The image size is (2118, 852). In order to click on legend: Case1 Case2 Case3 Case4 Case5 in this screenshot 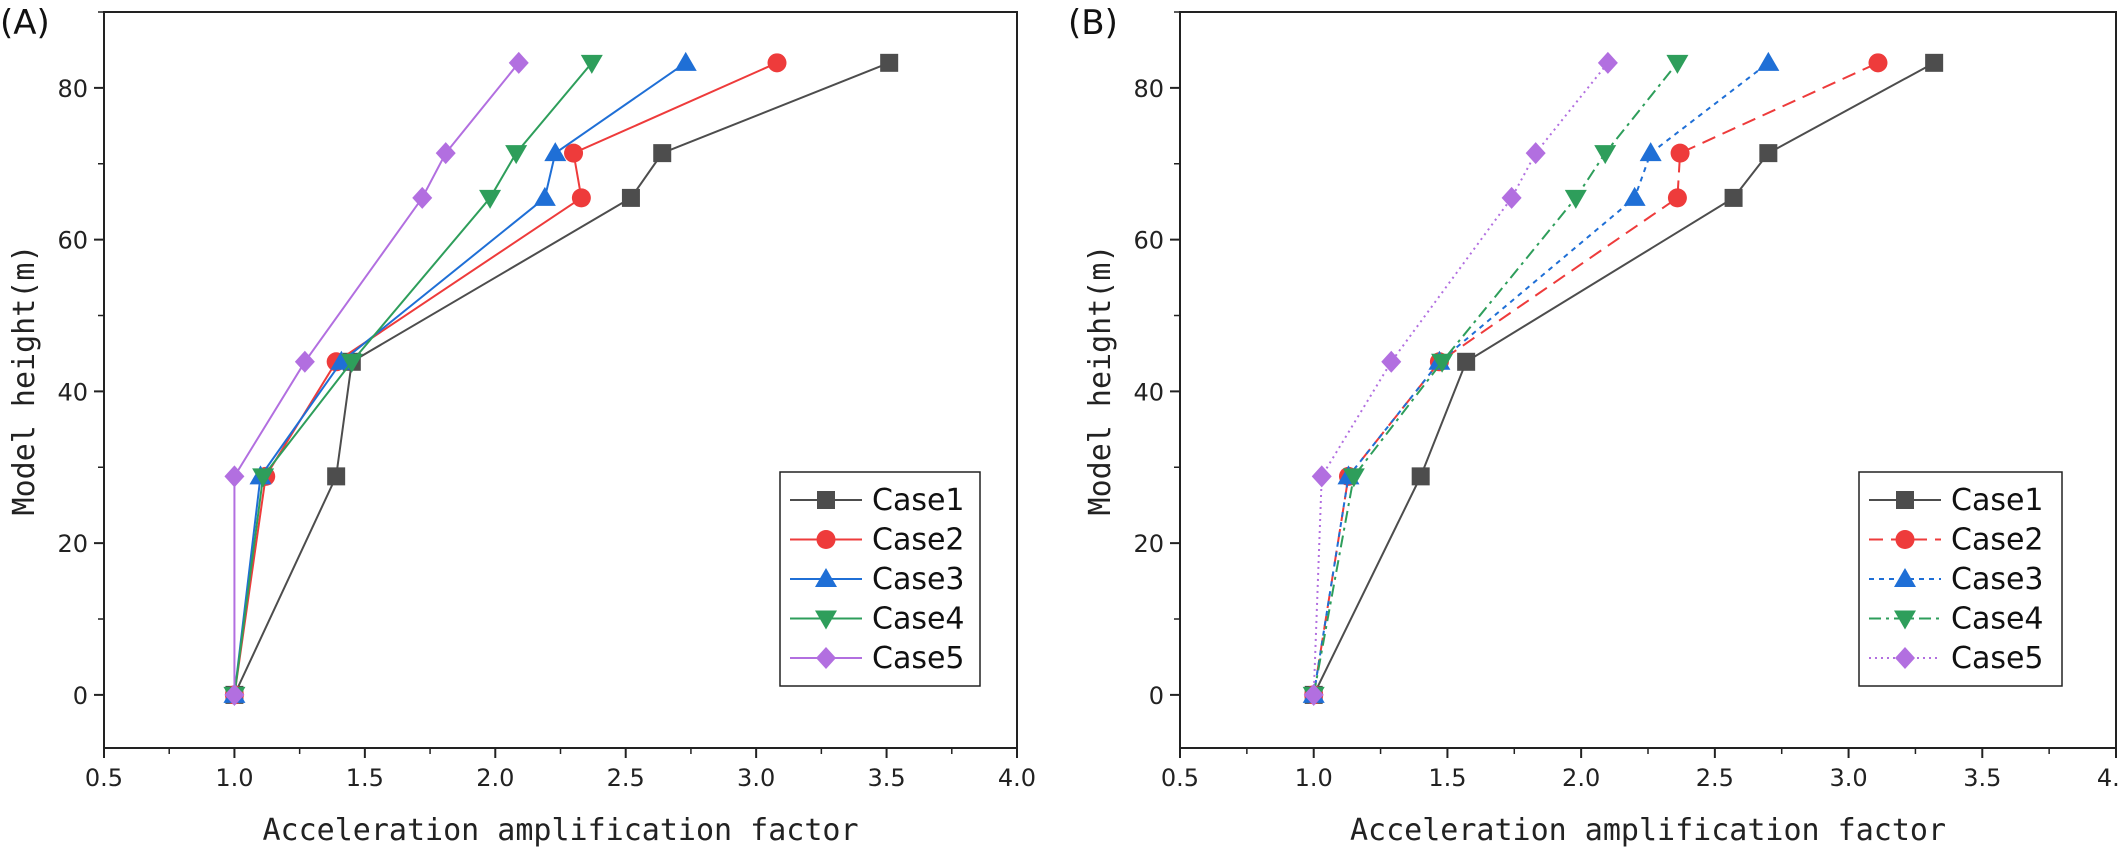, I will do `click(880, 579)`.